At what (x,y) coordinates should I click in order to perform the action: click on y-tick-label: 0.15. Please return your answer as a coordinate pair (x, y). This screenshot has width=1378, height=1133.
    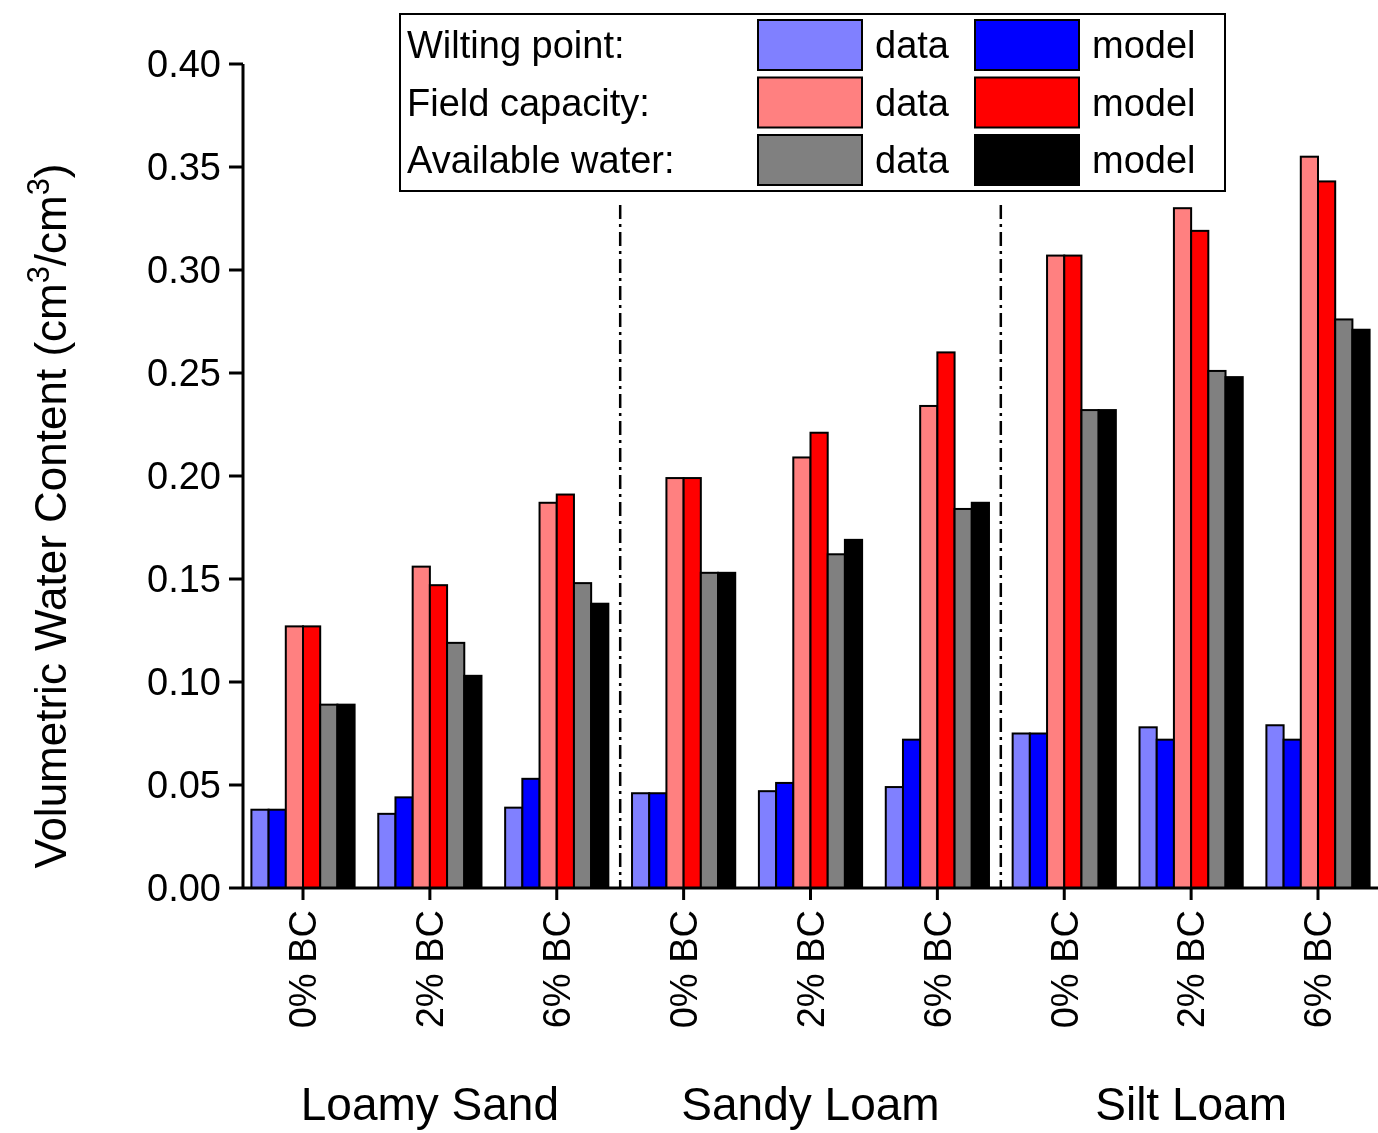
    Looking at the image, I should click on (184, 579).